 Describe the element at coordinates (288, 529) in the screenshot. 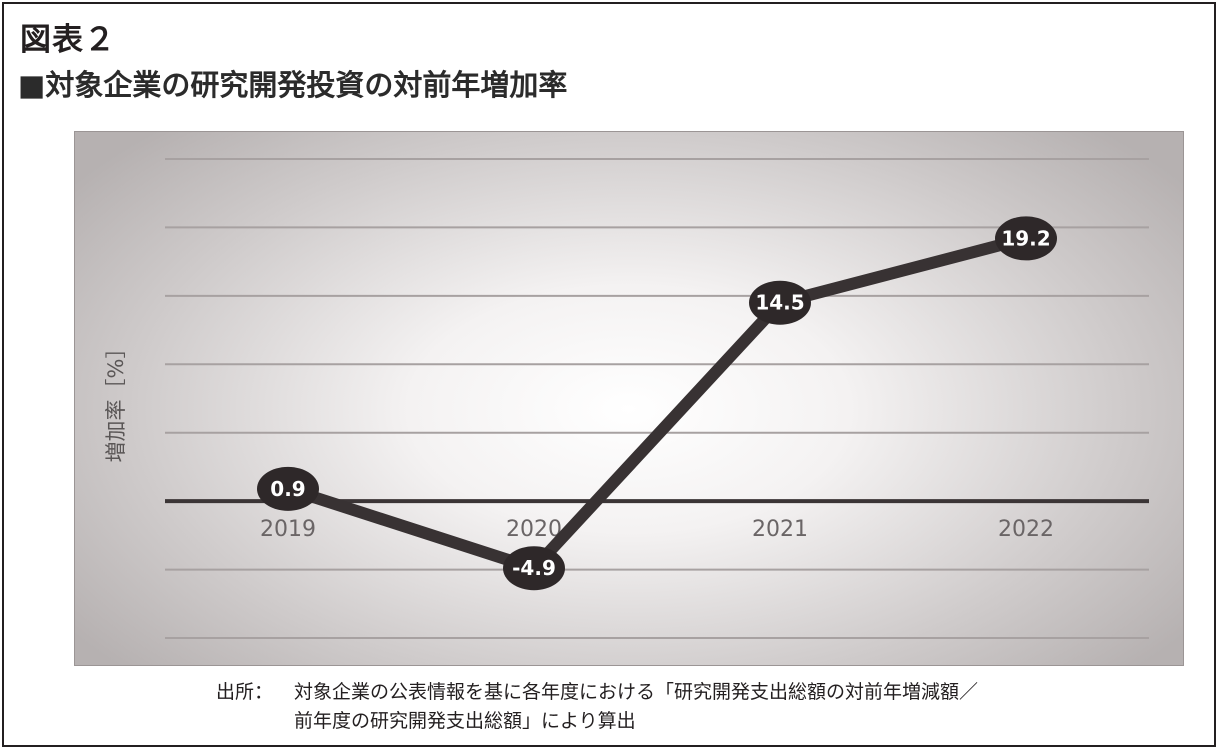

I see `x-tick-label: 2019` at that location.